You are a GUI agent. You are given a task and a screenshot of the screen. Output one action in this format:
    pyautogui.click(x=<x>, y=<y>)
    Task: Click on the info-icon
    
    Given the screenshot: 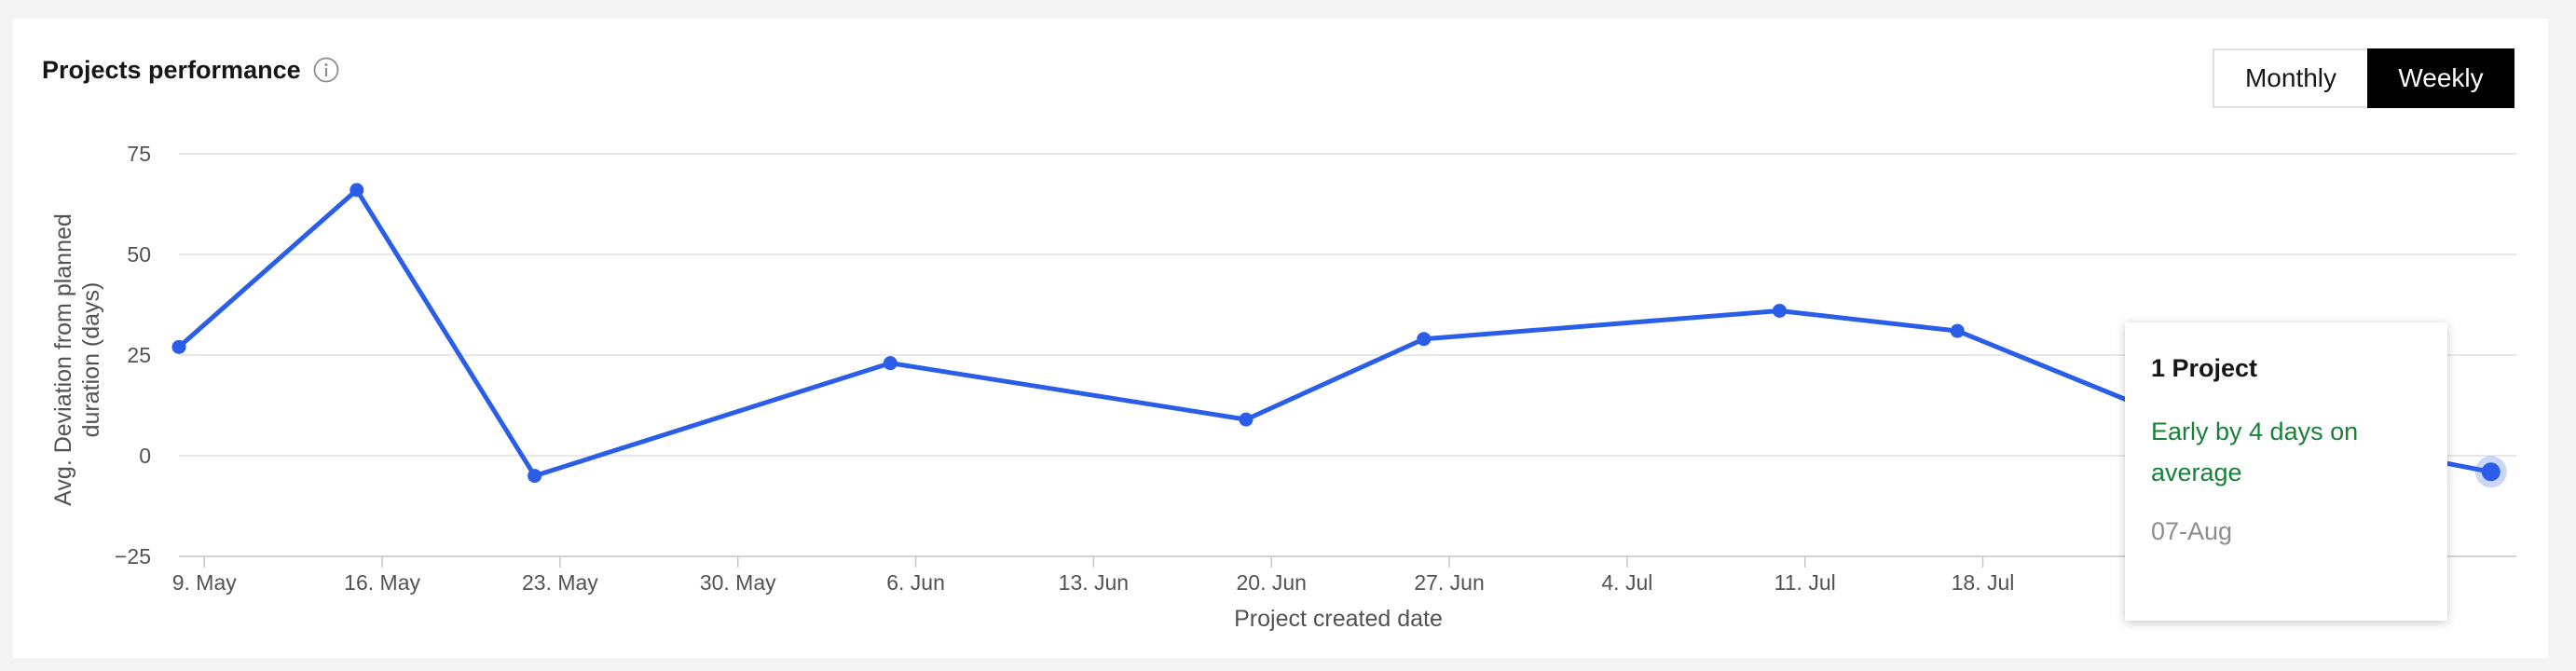 What is the action you would take?
    pyautogui.click(x=326, y=70)
    